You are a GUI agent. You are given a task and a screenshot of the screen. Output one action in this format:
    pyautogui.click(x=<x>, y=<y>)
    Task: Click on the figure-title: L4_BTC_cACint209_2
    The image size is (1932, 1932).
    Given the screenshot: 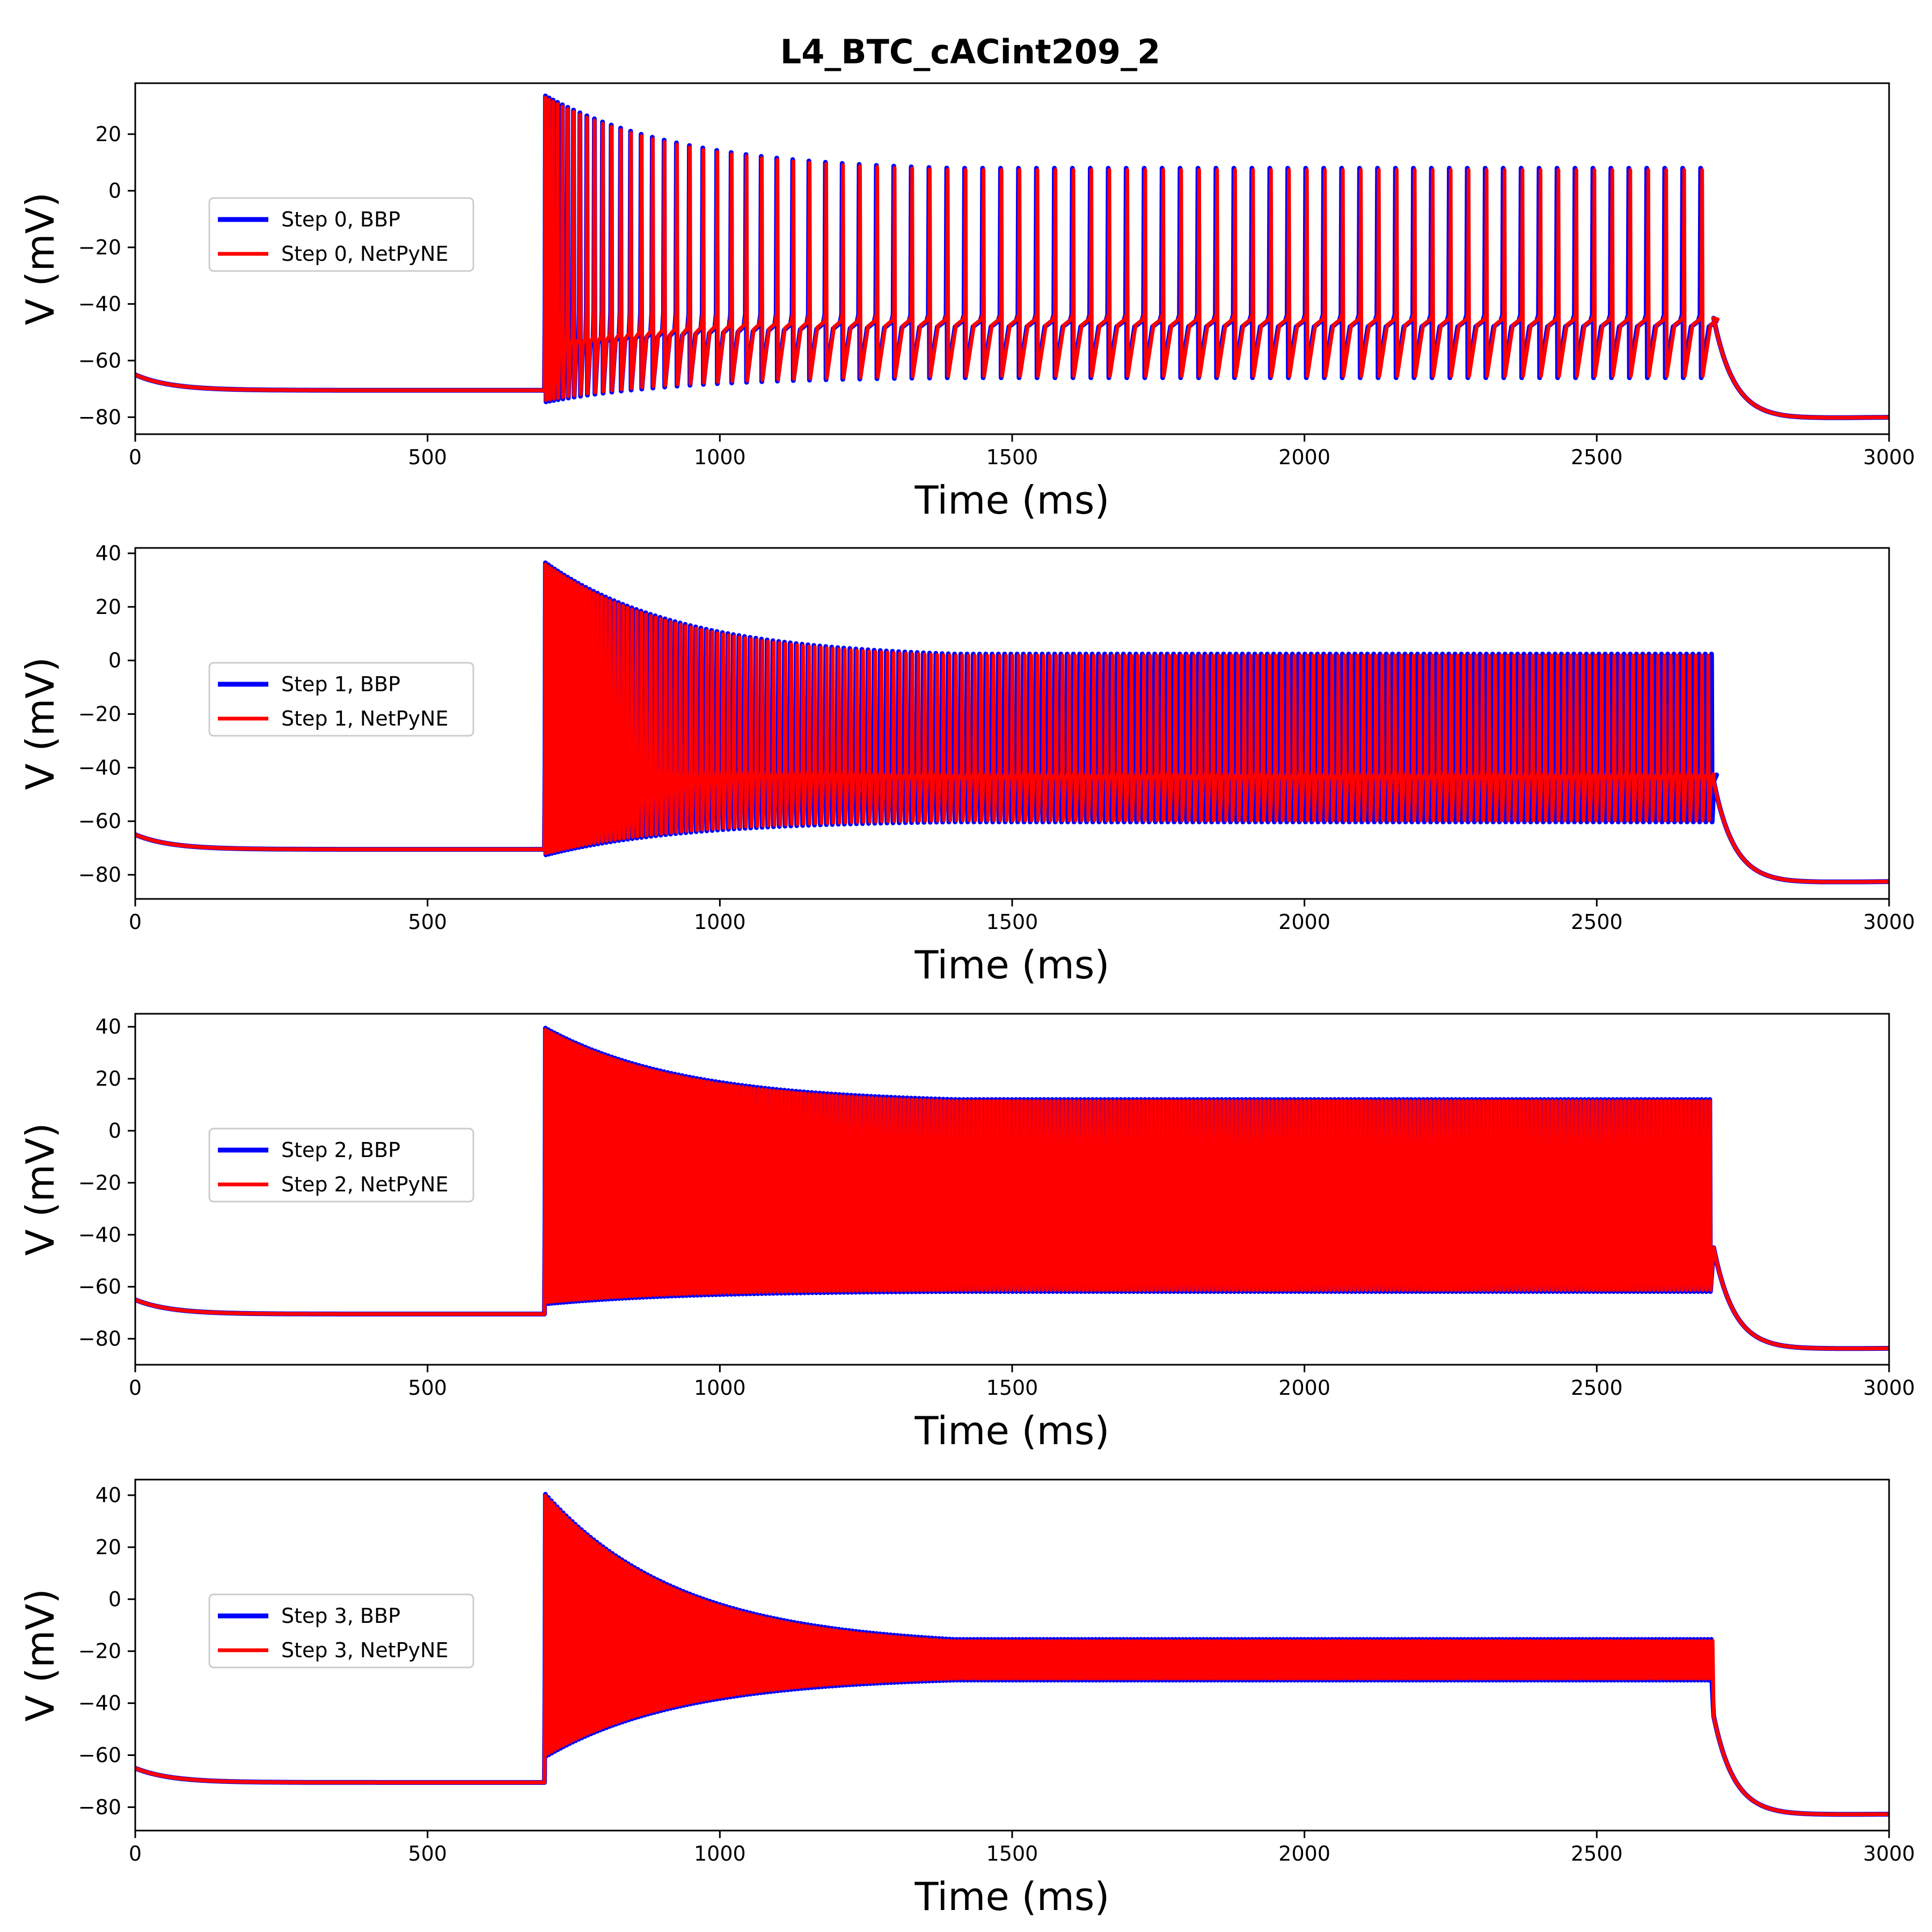 What is the action you would take?
    pyautogui.click(x=970, y=51)
    